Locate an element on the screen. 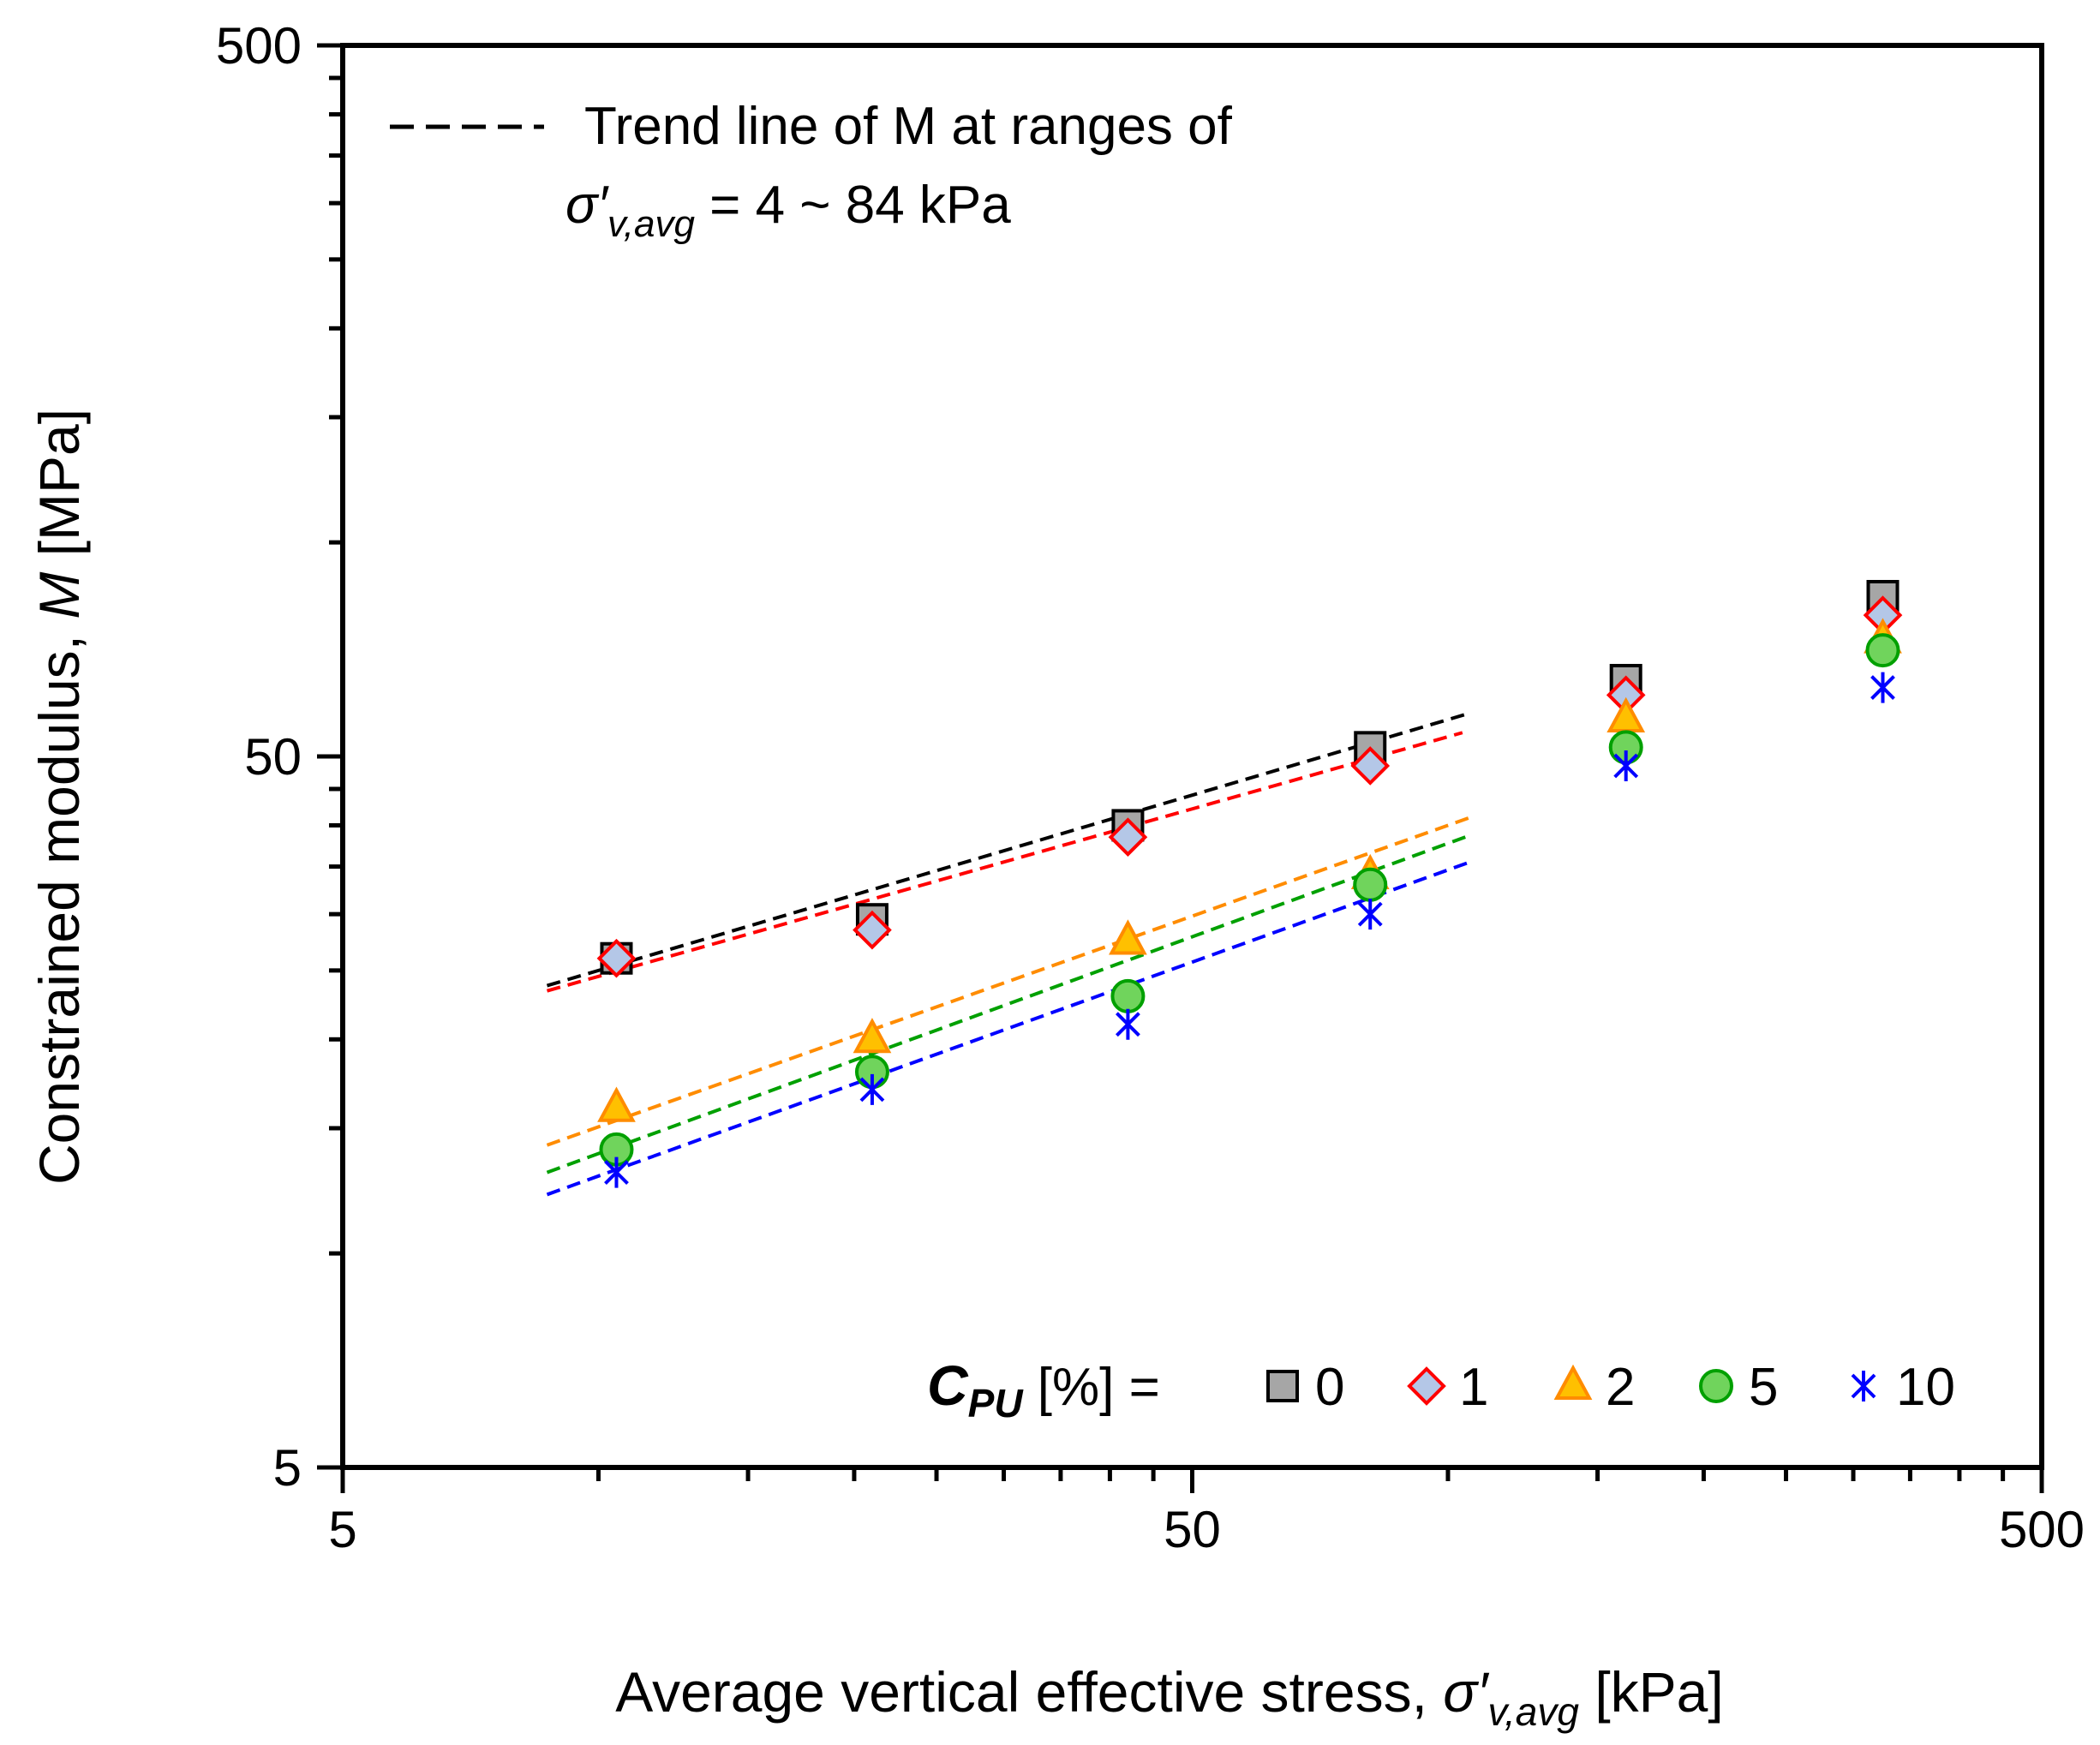 Image resolution: width=2100 pixels, height=1745 pixels. legend-label-5: 5 is located at coordinates (1763, 1387).